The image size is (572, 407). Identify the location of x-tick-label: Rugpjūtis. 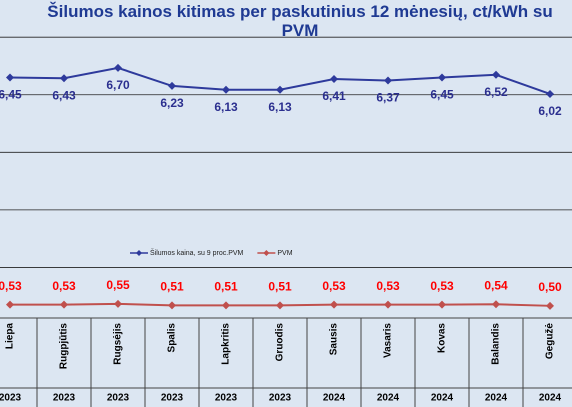
(64, 346).